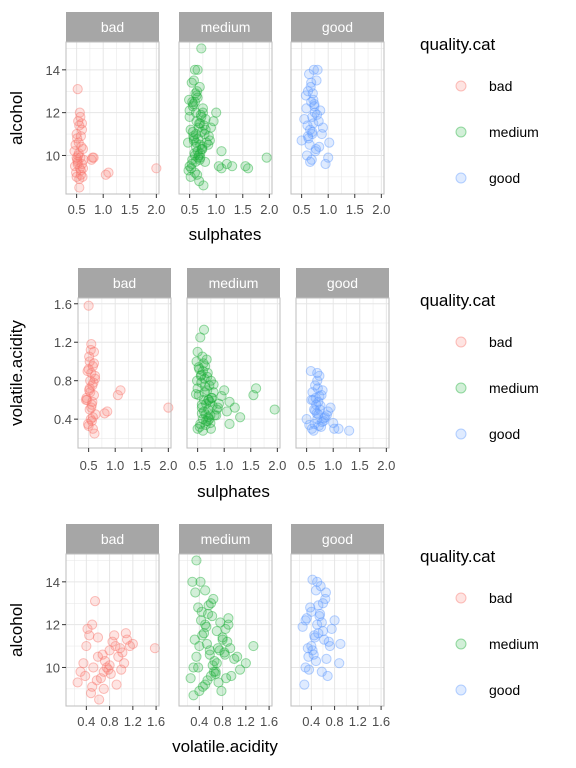 The width and height of the screenshot is (576, 768). What do you see at coordinates (53, 113) in the screenshot?
I see `y-tick-label: 12` at bounding box center [53, 113].